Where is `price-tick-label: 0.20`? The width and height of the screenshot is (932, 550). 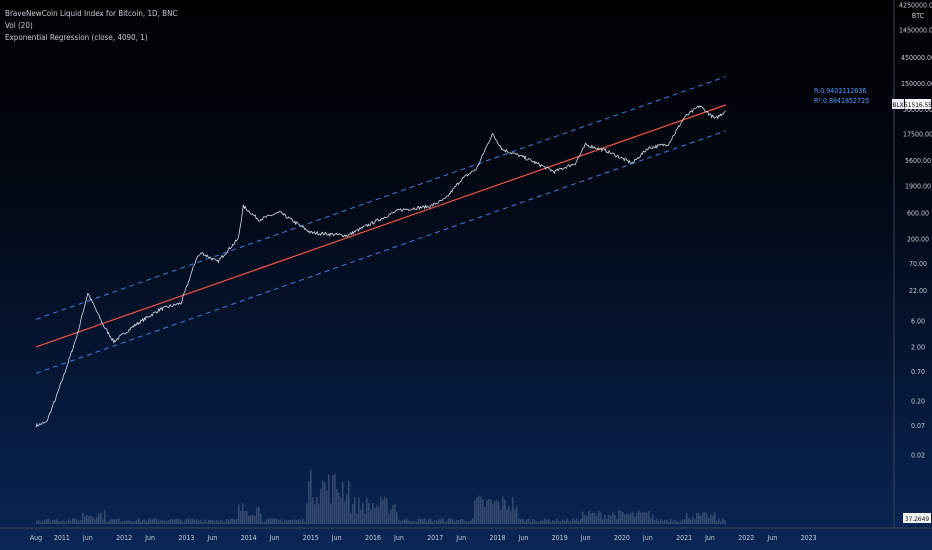 price-tick-label: 0.20 is located at coordinates (918, 402).